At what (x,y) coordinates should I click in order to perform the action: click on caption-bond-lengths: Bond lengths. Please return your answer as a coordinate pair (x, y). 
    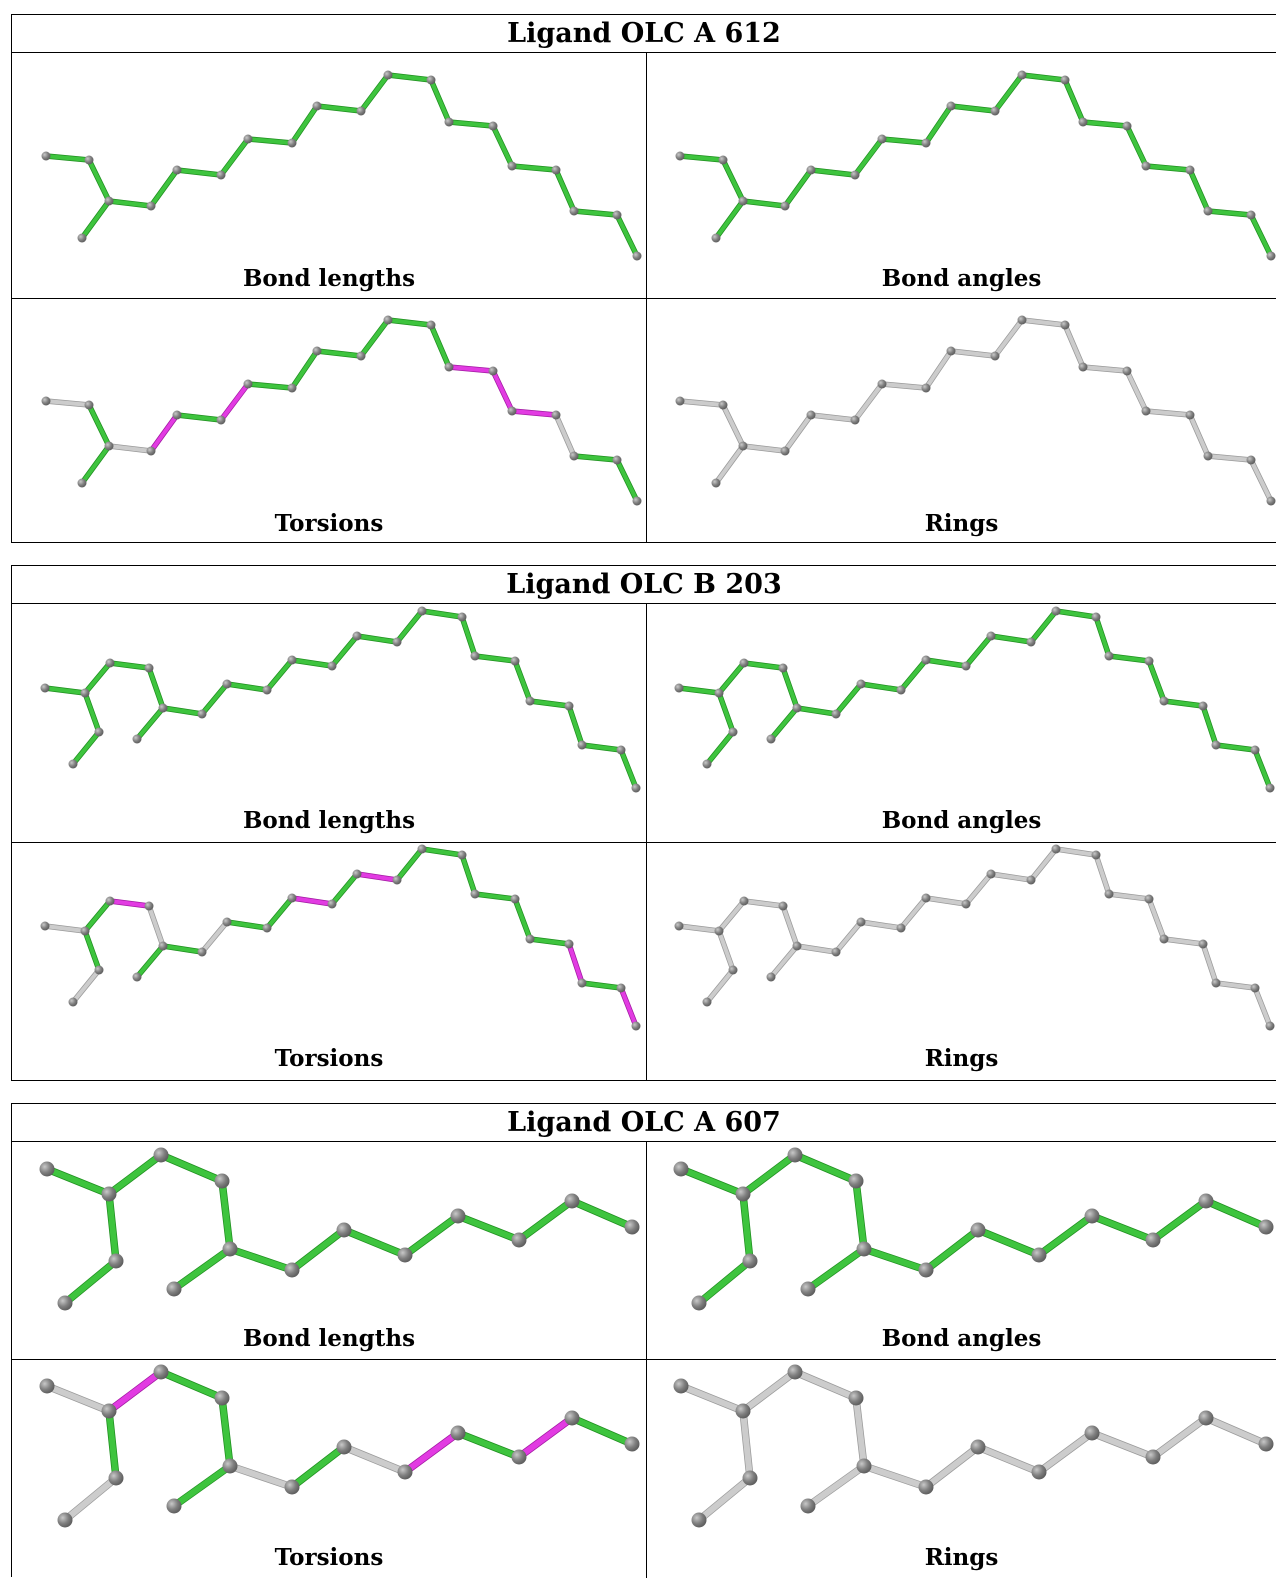
    Looking at the image, I should click on (329, 820).